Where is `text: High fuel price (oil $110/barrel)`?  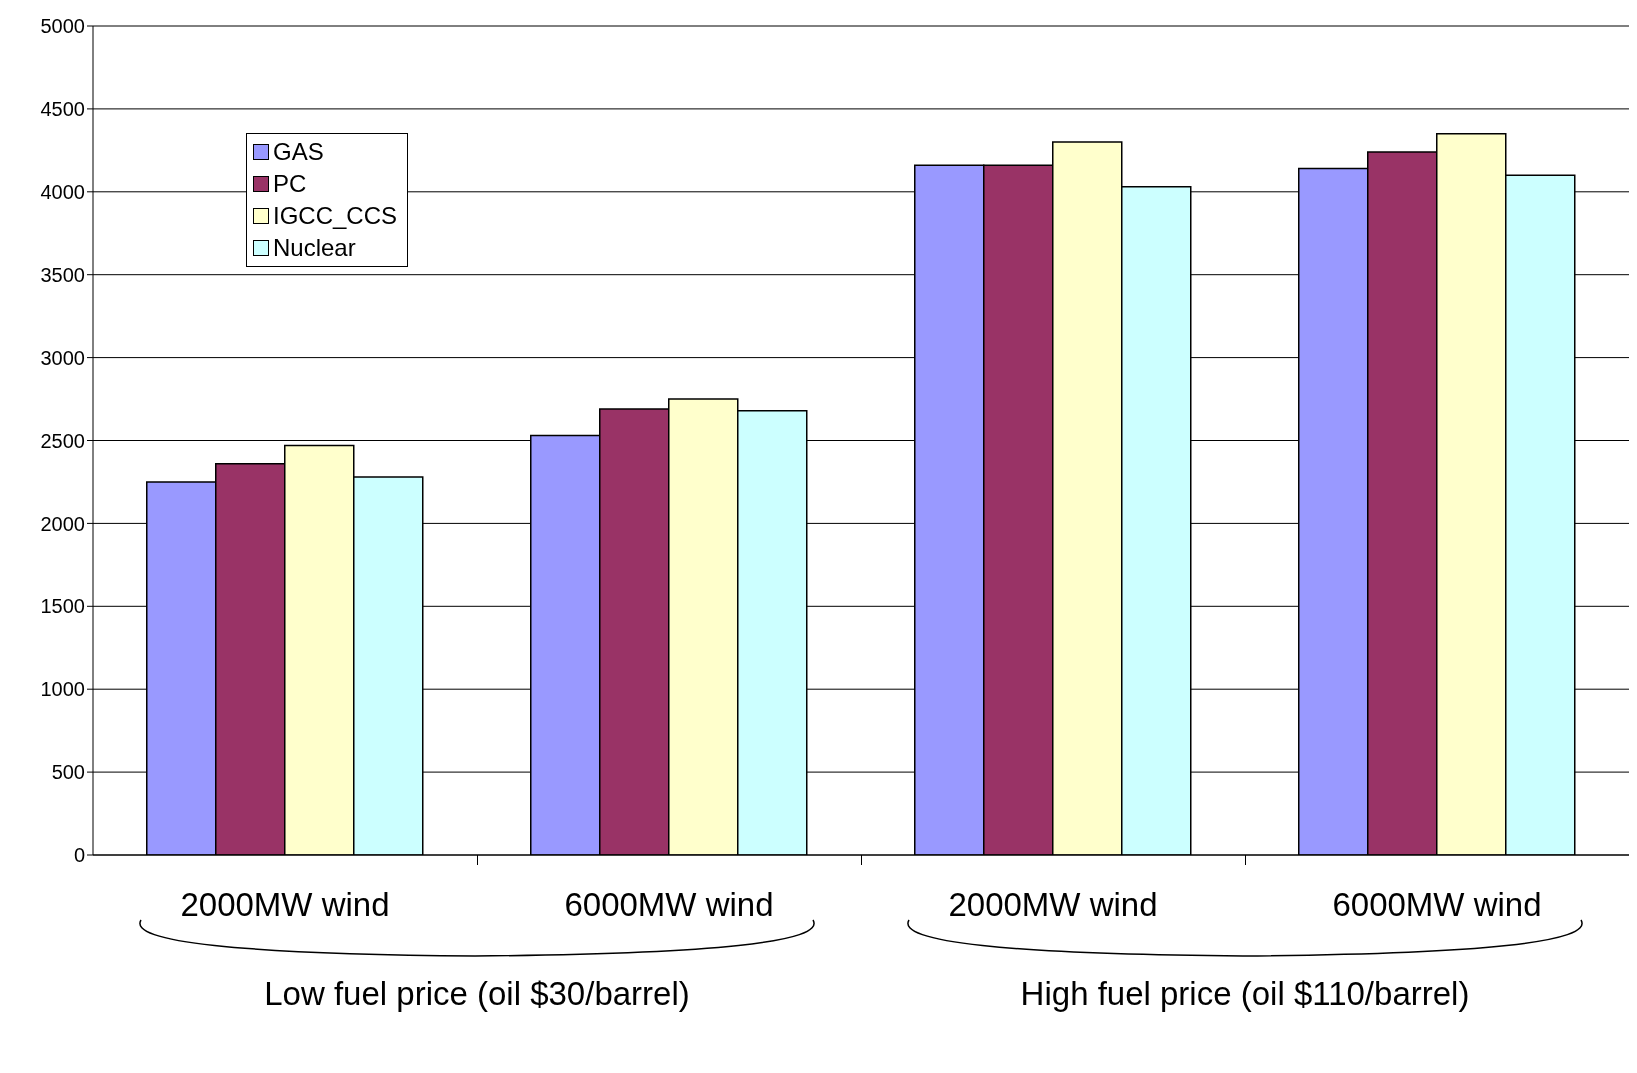 text: High fuel price (oil $110/barrel) is located at coordinates (1245, 994).